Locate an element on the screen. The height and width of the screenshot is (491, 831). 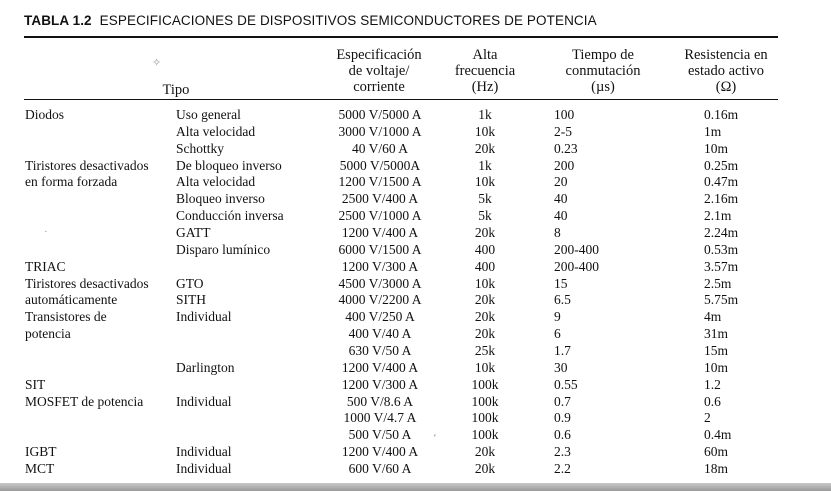
table-cell-voltage-current: 630 V/50 A is located at coordinates (380, 350).